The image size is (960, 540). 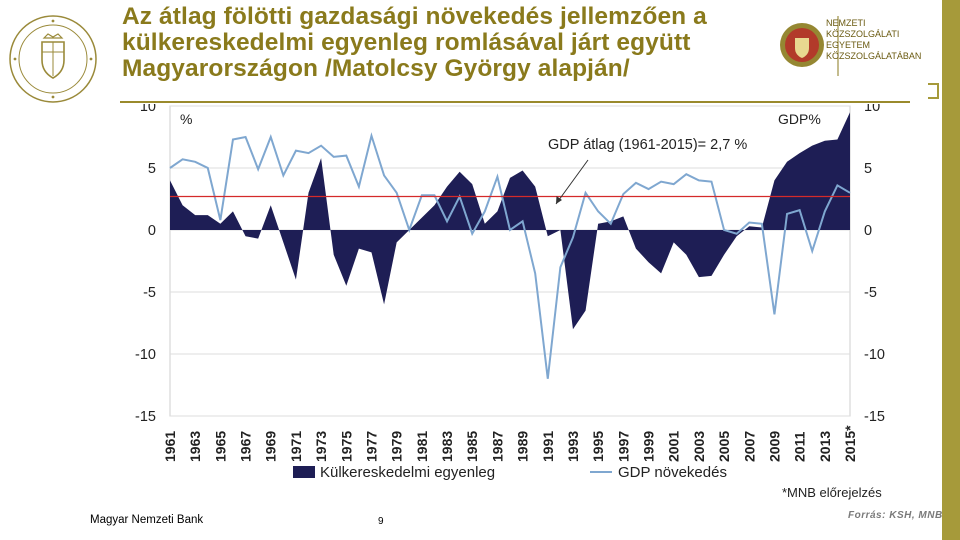 I want to click on x-tick-label: 1969, so click(x=271, y=446).